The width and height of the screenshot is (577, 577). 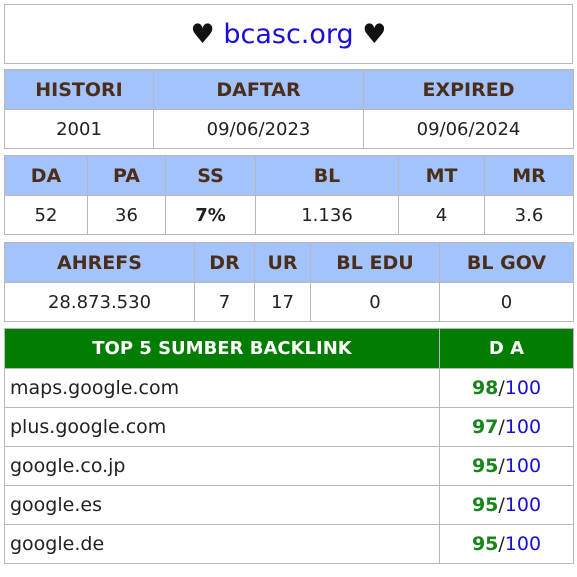 What do you see at coordinates (374, 34) in the screenshot?
I see `heart-right-icon: ♥` at bounding box center [374, 34].